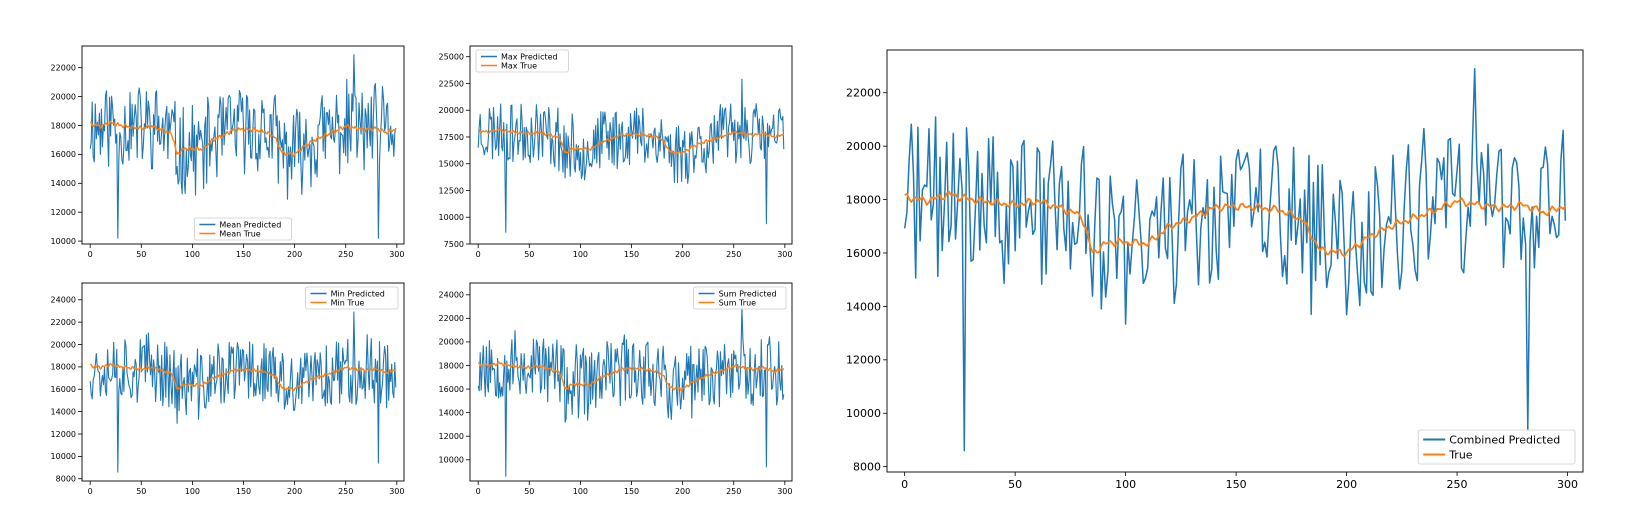 The height and width of the screenshot is (528, 1628). What do you see at coordinates (250, 224) in the screenshot?
I see `legend-label: Mean Predicted` at bounding box center [250, 224].